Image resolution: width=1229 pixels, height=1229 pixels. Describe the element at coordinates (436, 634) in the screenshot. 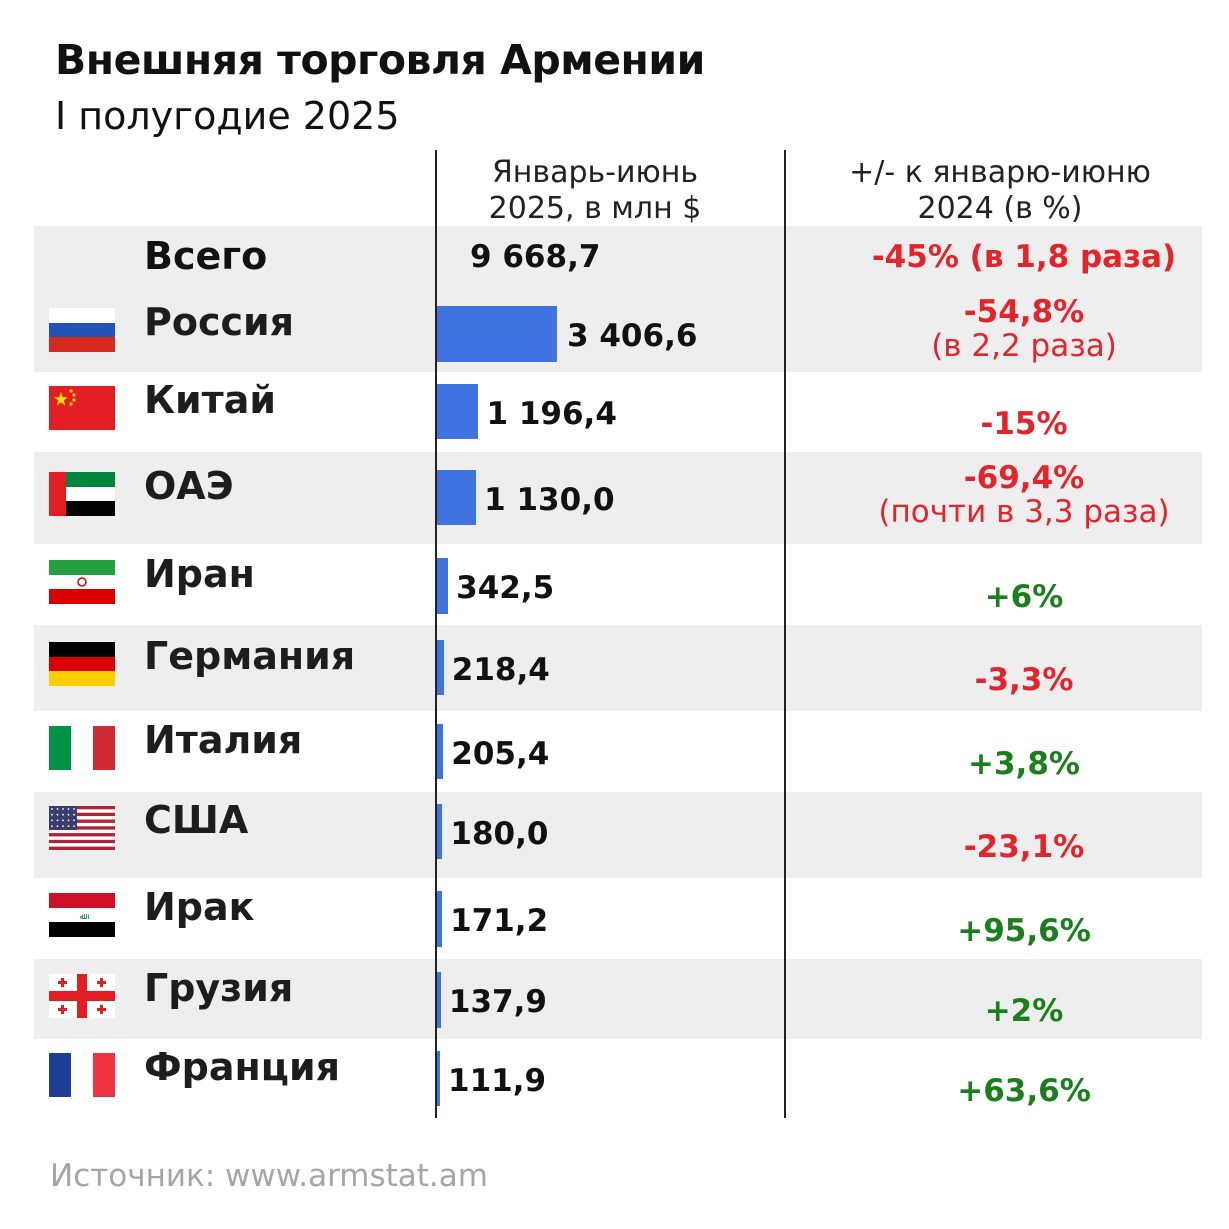

I see `value-column-divider` at that location.